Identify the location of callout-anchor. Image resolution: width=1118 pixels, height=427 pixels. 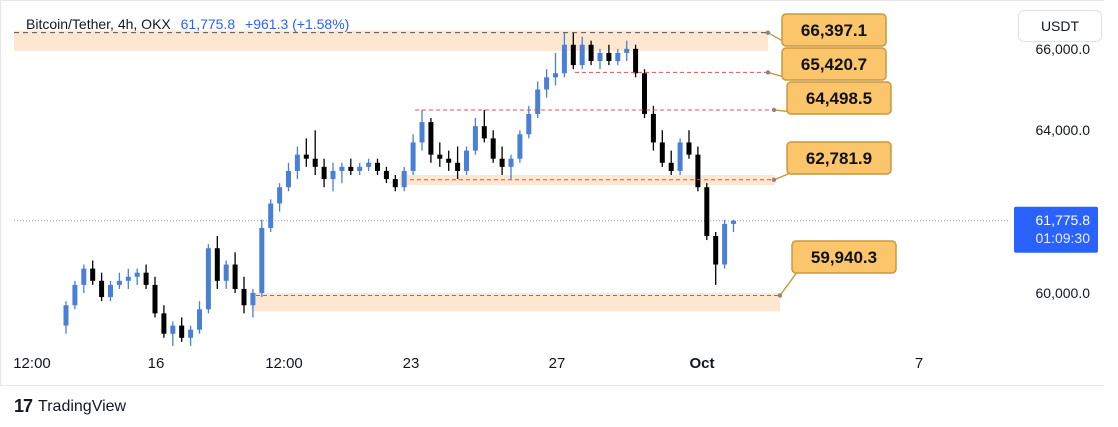
(780, 295).